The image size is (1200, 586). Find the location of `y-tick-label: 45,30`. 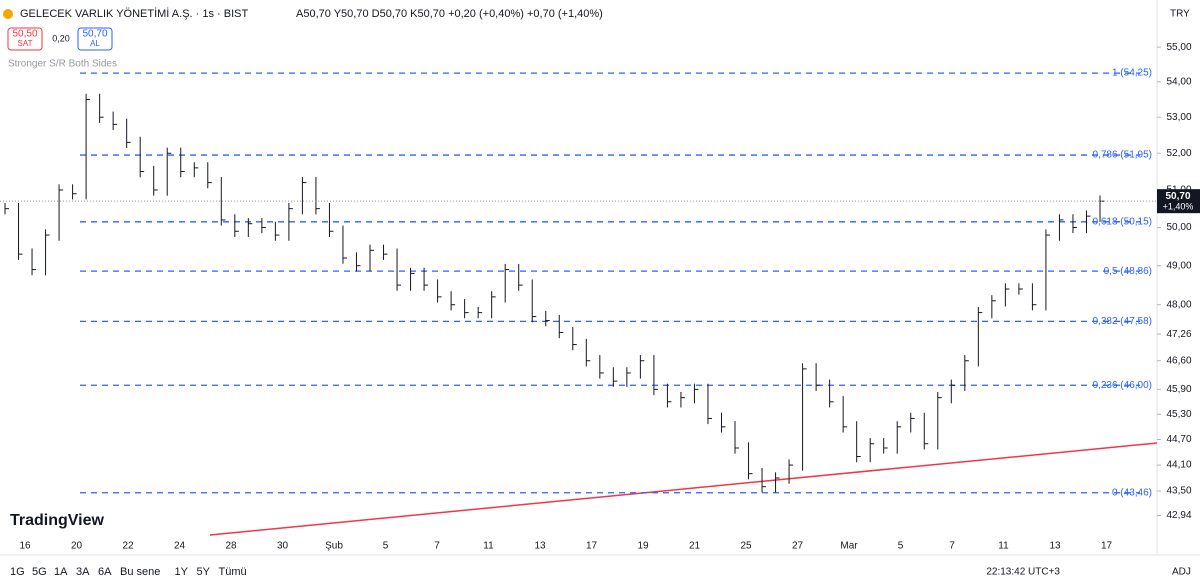

y-tick-label: 45,30 is located at coordinates (1178, 414).